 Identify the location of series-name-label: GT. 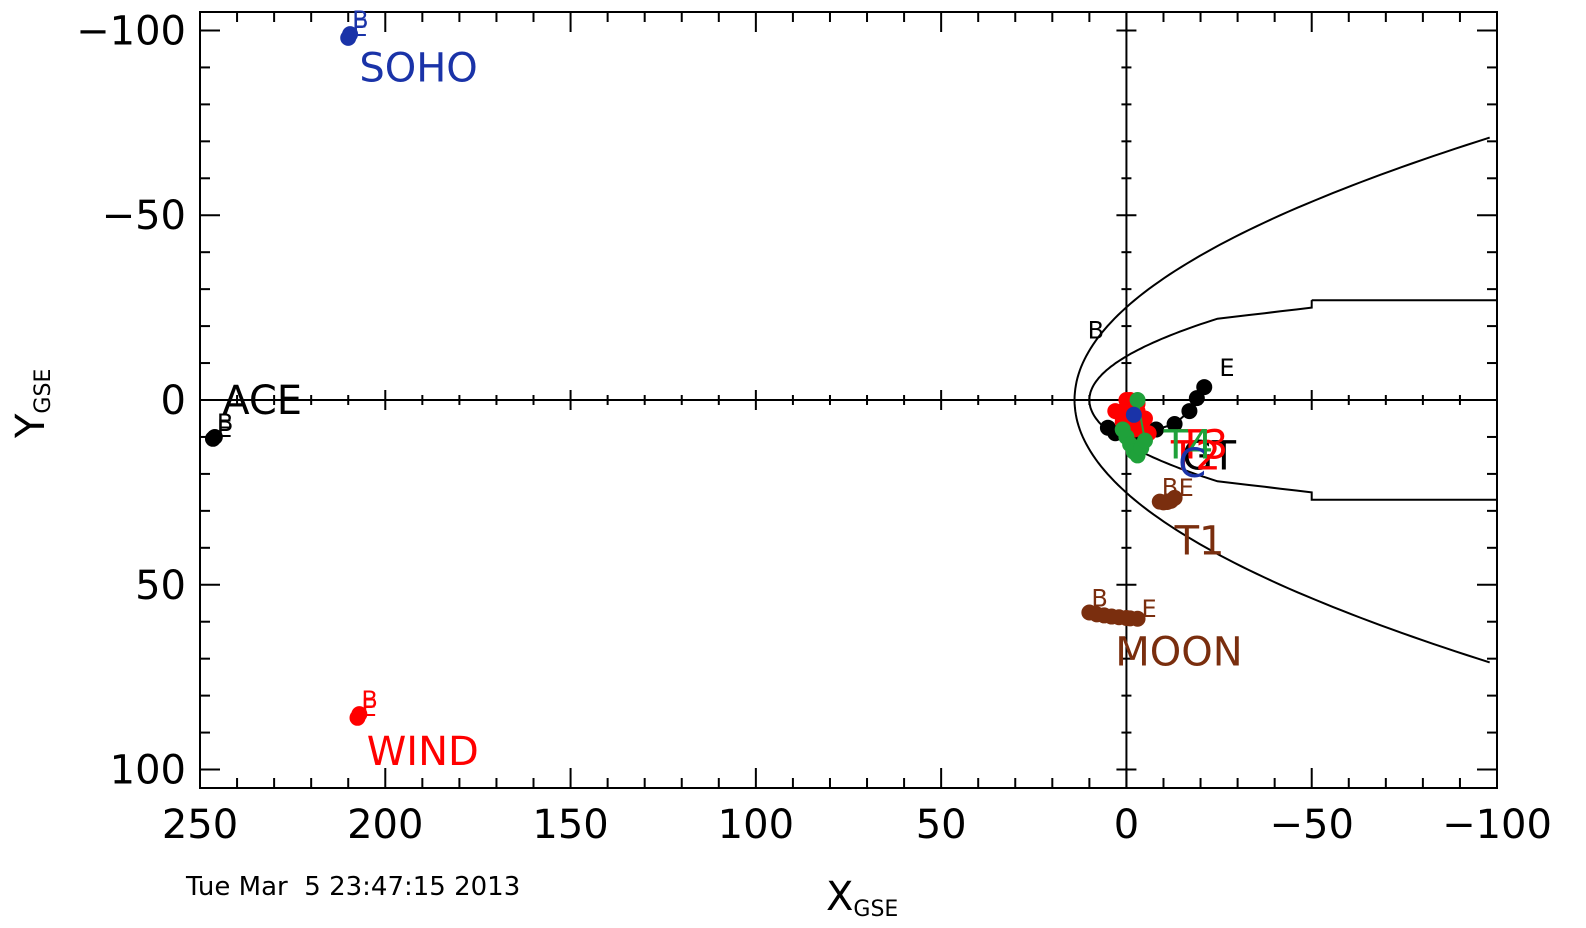
(1209, 456).